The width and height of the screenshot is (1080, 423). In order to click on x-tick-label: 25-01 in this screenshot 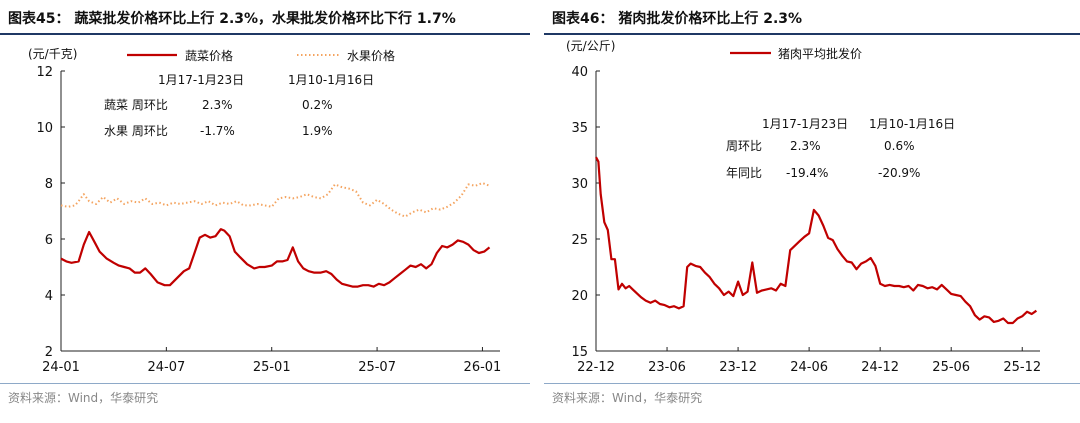, I will do `click(272, 367)`.